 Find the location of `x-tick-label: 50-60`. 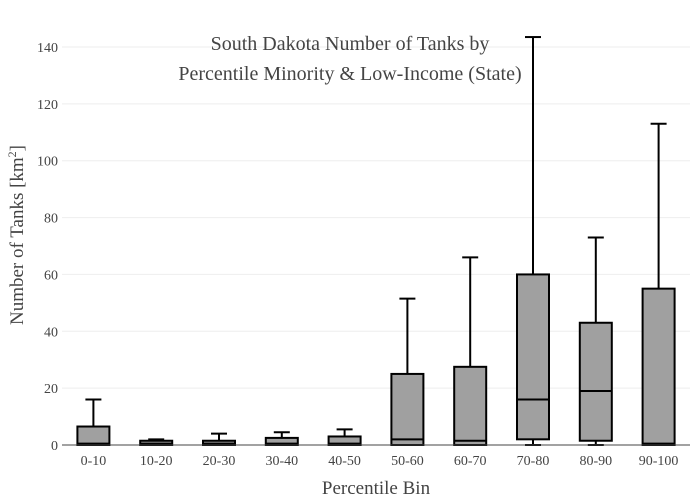

x-tick-label: 50-60 is located at coordinates (407, 461).